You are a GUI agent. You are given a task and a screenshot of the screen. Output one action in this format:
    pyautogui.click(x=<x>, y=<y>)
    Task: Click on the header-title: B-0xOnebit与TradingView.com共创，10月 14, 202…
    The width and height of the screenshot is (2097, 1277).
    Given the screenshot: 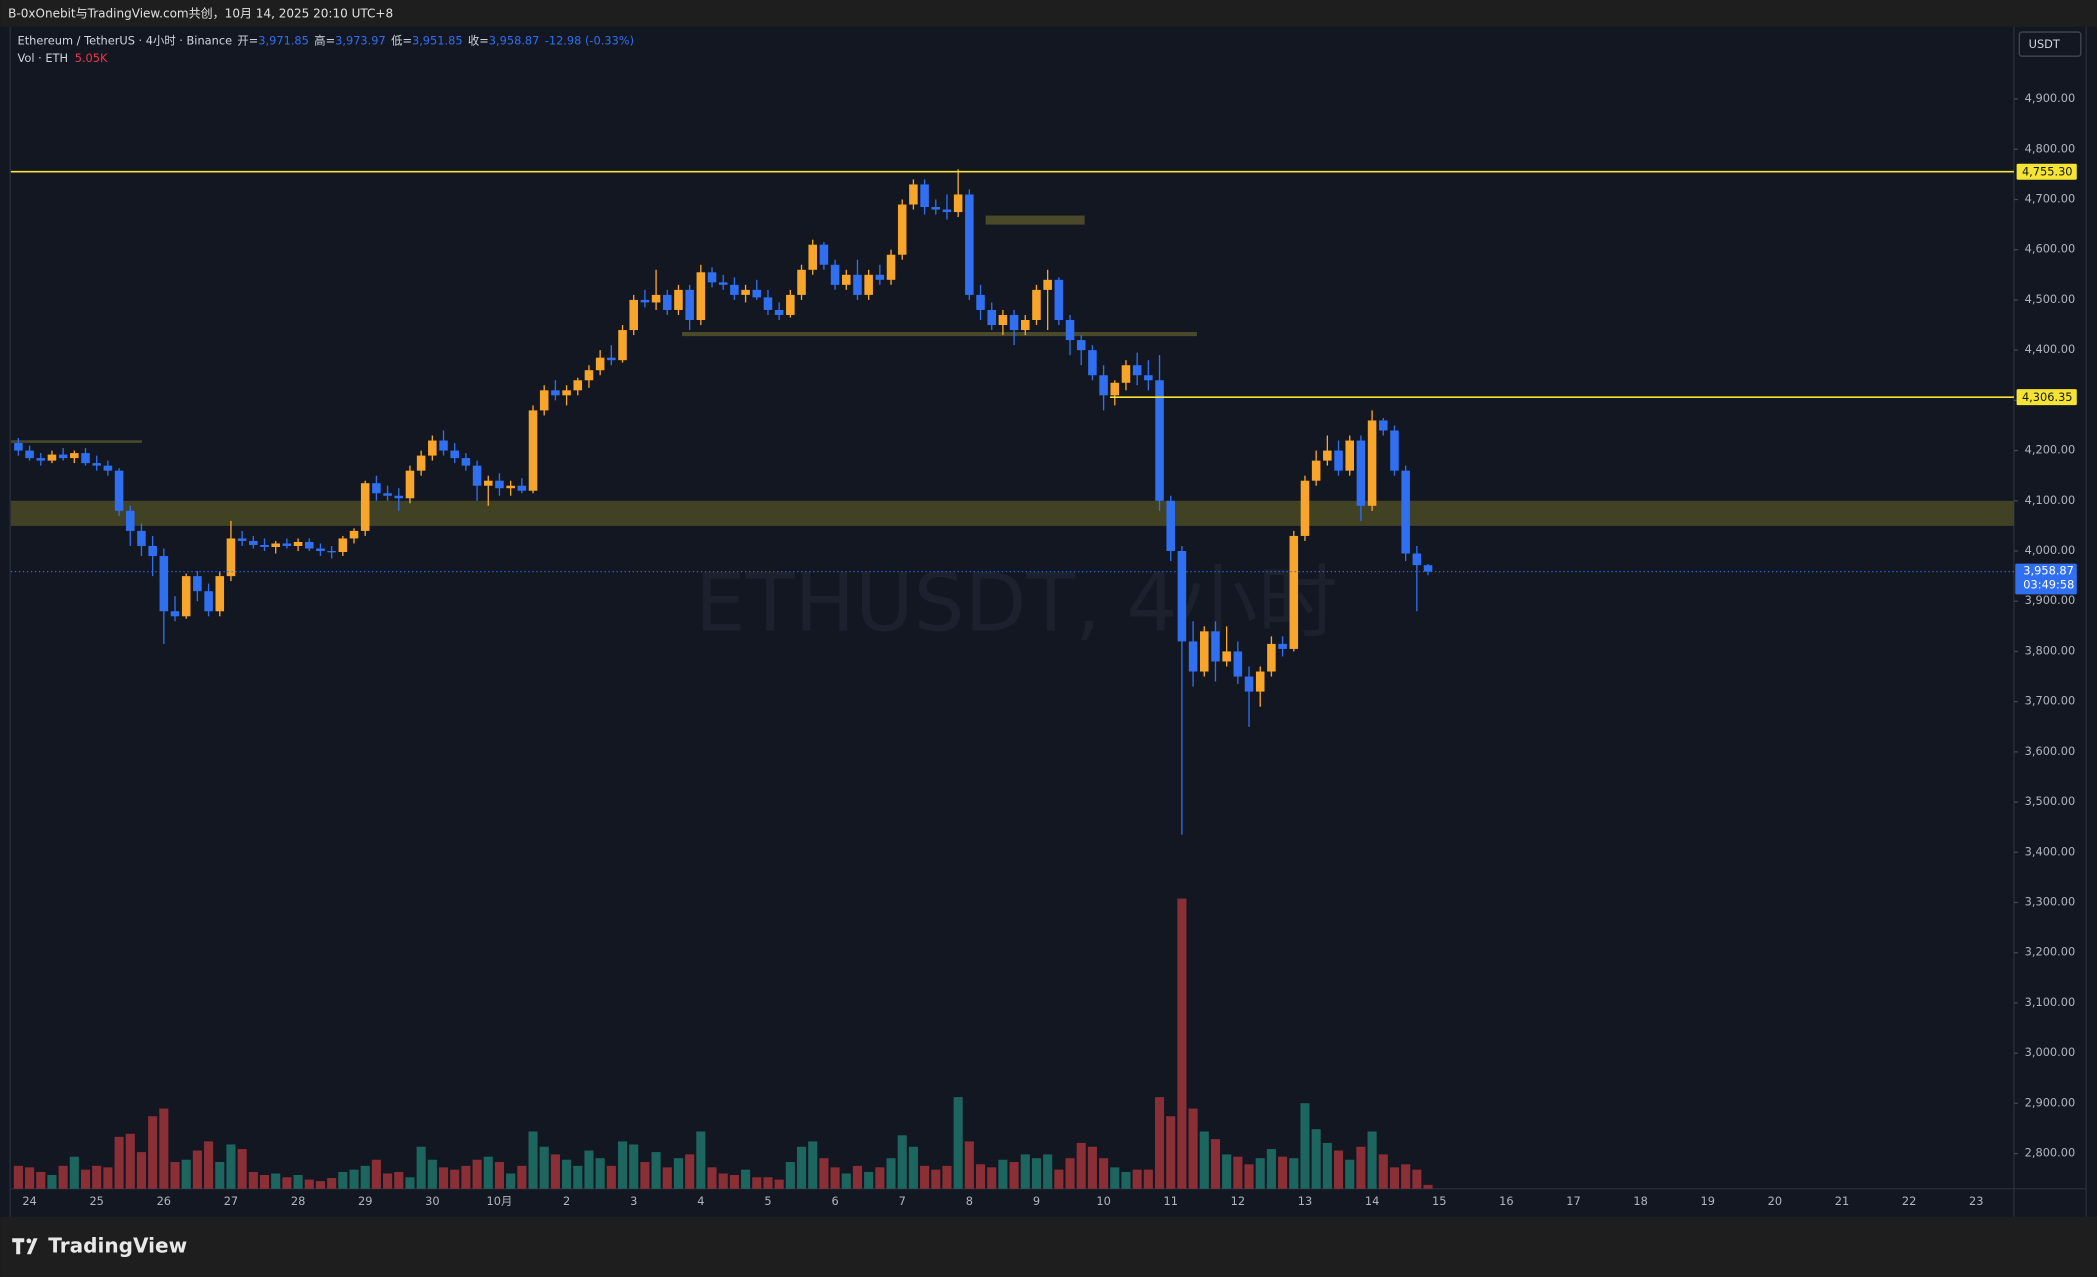 What is the action you would take?
    pyautogui.click(x=200, y=14)
    